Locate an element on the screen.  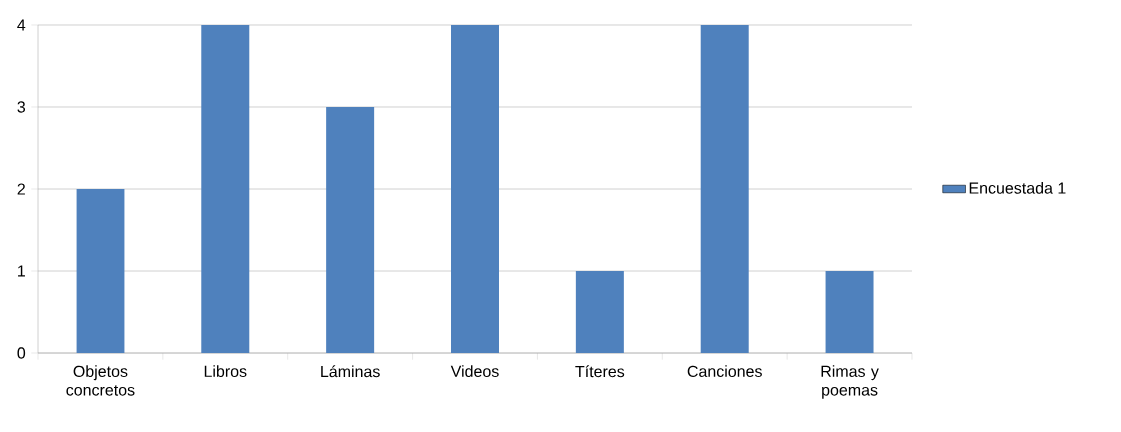
legend-label: Encuestada 1 is located at coordinates (1017, 188).